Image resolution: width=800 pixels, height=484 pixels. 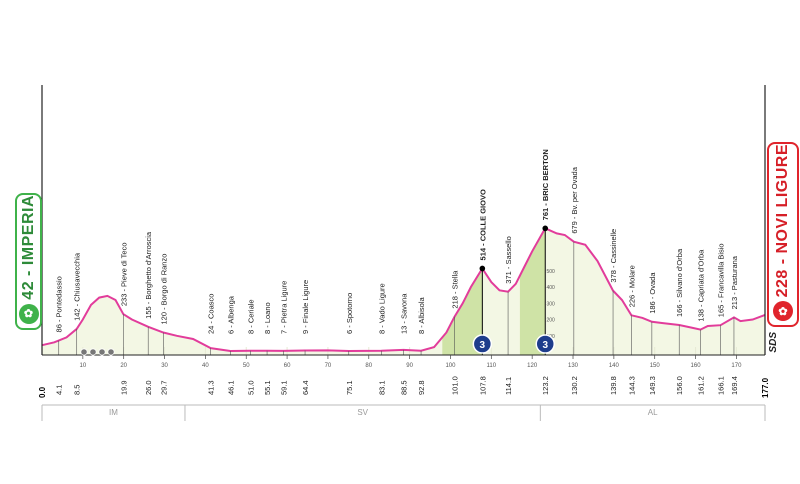 What do you see at coordinates (545, 385) in the screenshot?
I see `location-distance: 123.2` at bounding box center [545, 385].